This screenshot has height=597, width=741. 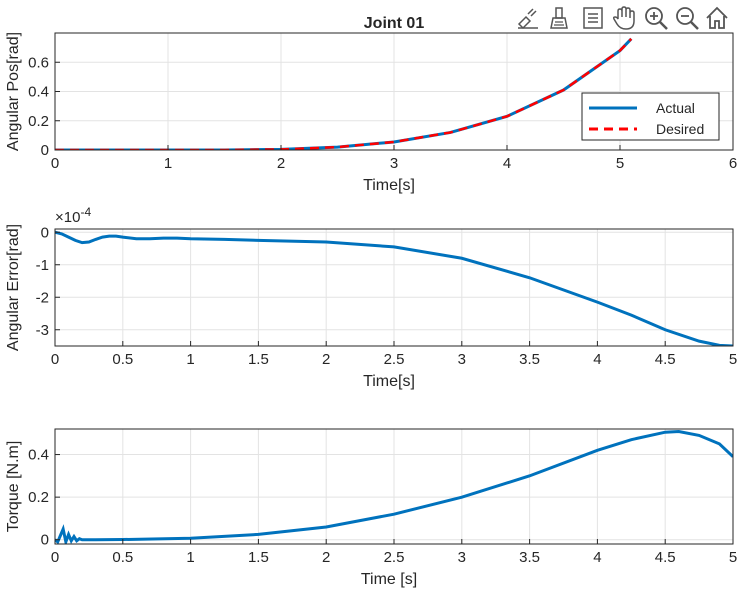 What do you see at coordinates (733, 163) in the screenshot?
I see `x-tick-label: 6` at bounding box center [733, 163].